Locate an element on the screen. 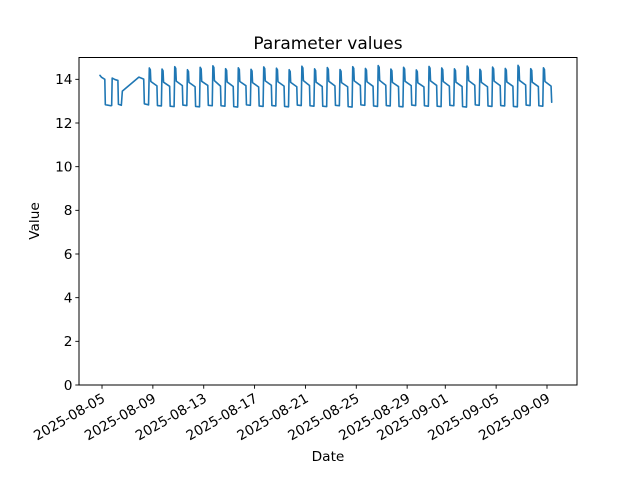  y-tick-label: 0 is located at coordinates (68, 386).